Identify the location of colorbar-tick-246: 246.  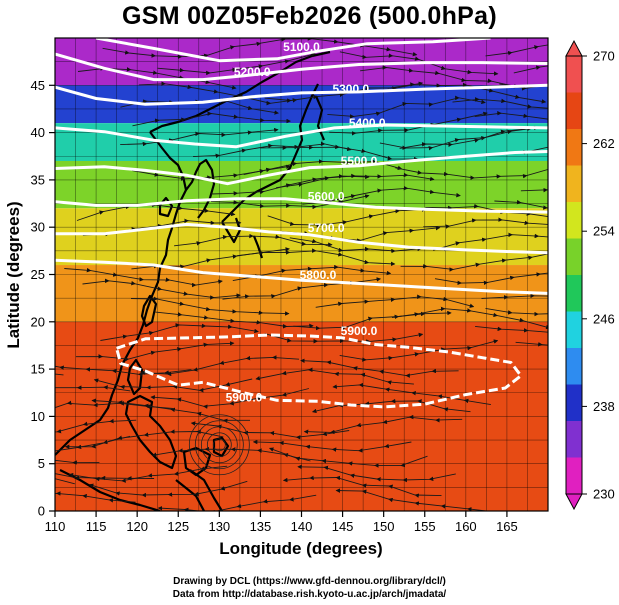
(604, 318).